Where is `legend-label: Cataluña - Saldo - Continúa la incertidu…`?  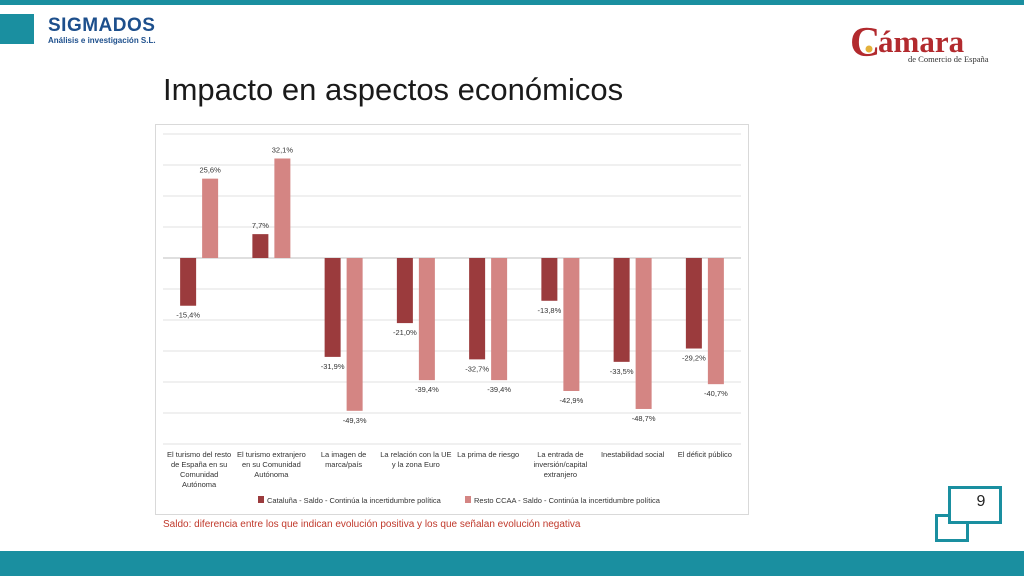 legend-label: Cataluña - Saldo - Continúa la incertidu… is located at coordinates (354, 500).